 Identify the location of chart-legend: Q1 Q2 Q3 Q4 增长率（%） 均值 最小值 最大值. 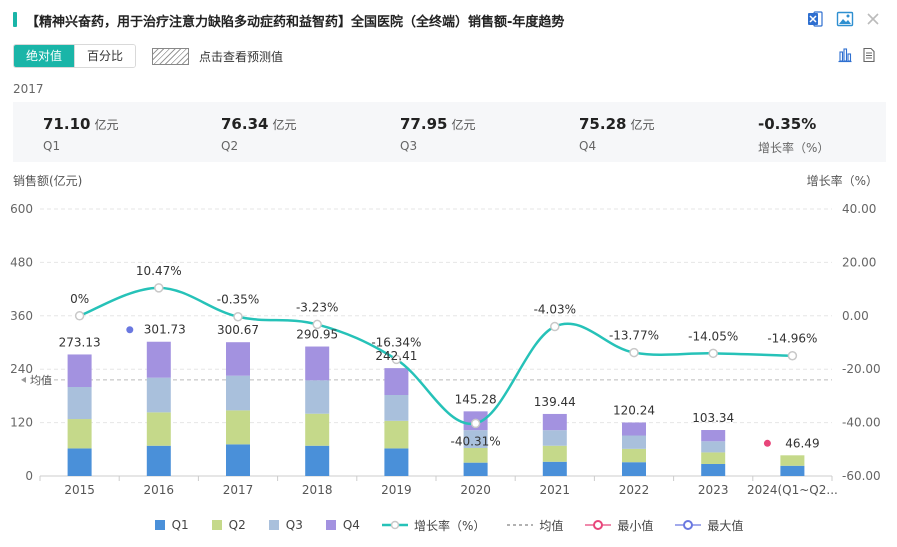
(448, 525).